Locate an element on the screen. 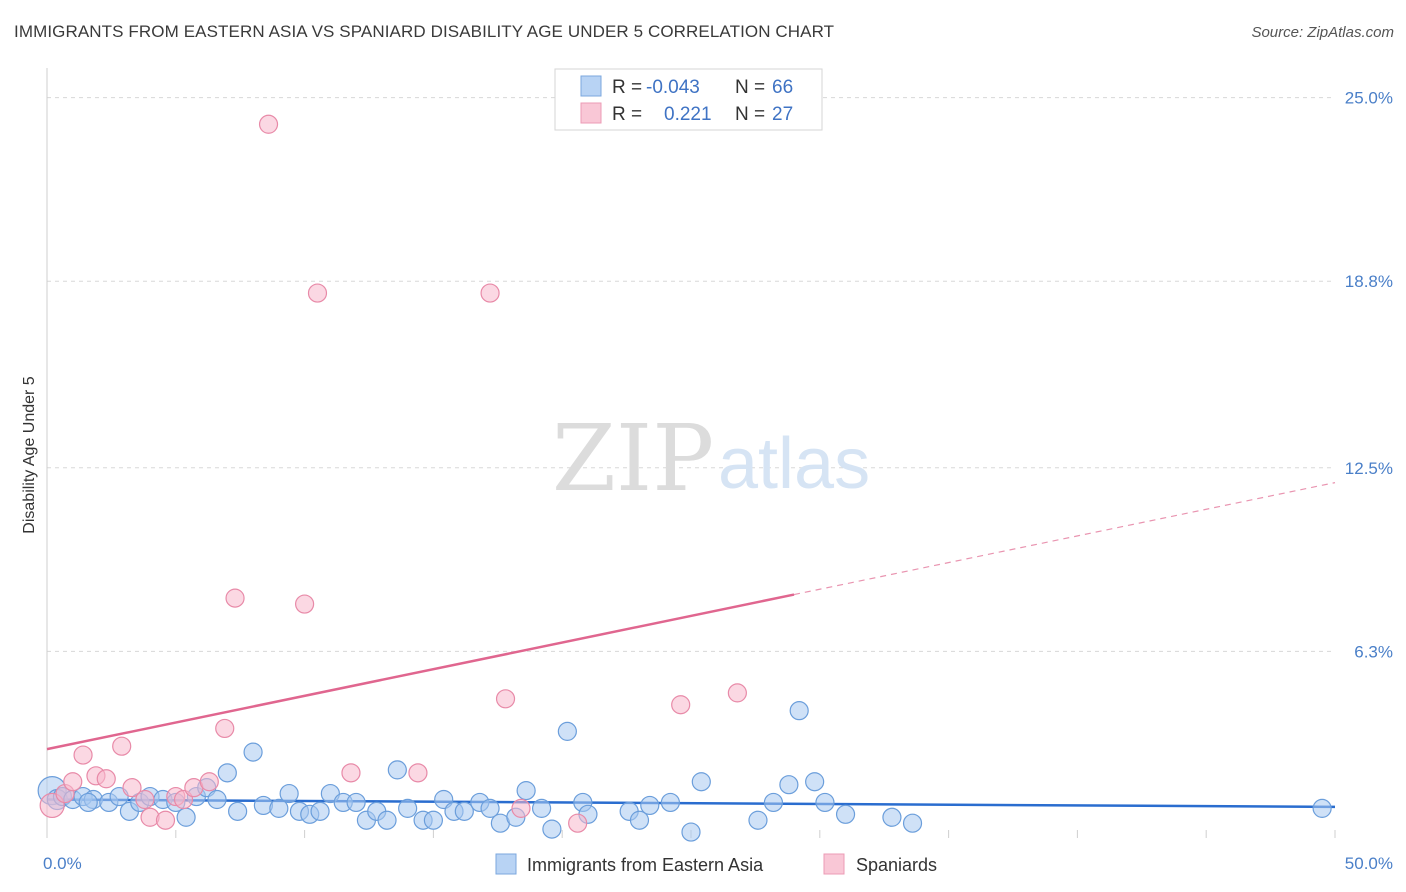 The height and width of the screenshot is (892, 1406). legend-swatch-pink is located at coordinates (591, 113).